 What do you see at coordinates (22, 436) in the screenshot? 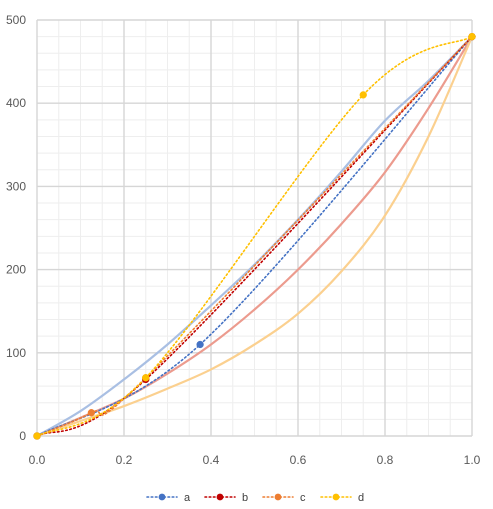
I see `y-tick-label: 0` at bounding box center [22, 436].